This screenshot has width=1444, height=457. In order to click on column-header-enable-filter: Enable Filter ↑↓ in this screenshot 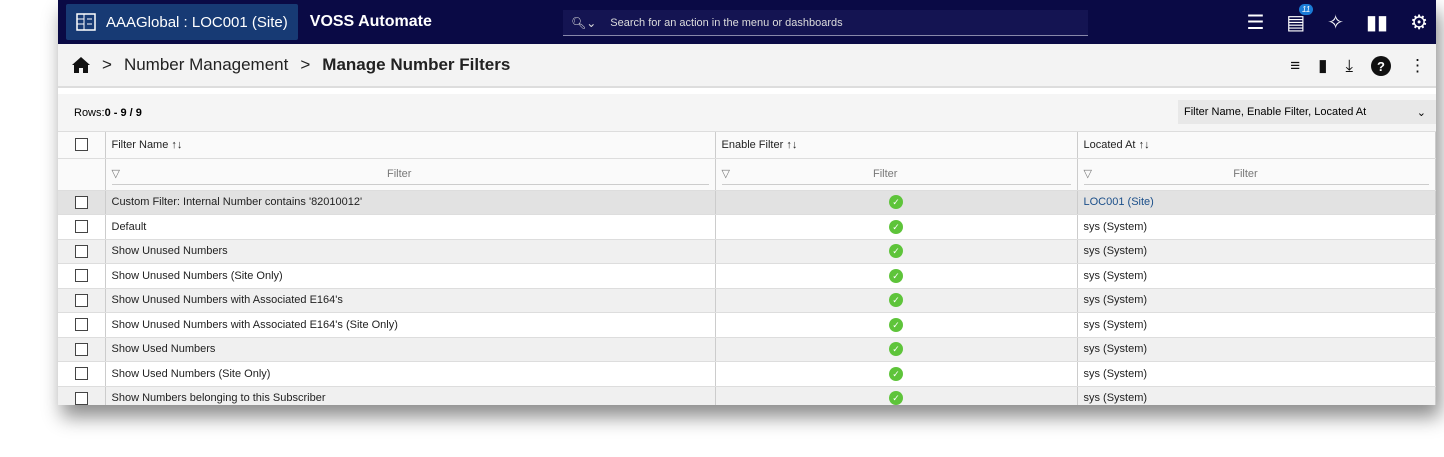, I will do `click(896, 145)`.